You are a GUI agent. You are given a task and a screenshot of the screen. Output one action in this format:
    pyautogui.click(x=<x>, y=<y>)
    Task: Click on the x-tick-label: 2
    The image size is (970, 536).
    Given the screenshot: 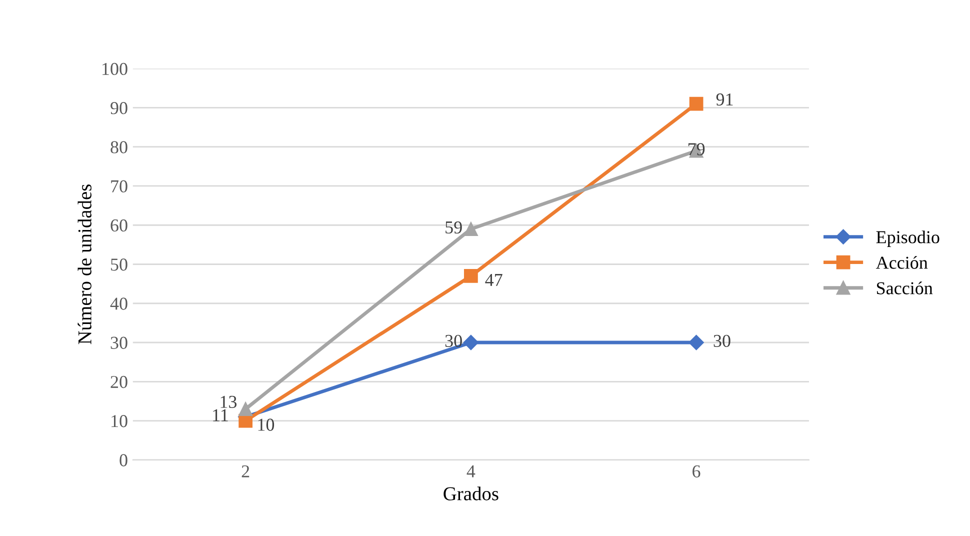 What is the action you would take?
    pyautogui.click(x=246, y=471)
    